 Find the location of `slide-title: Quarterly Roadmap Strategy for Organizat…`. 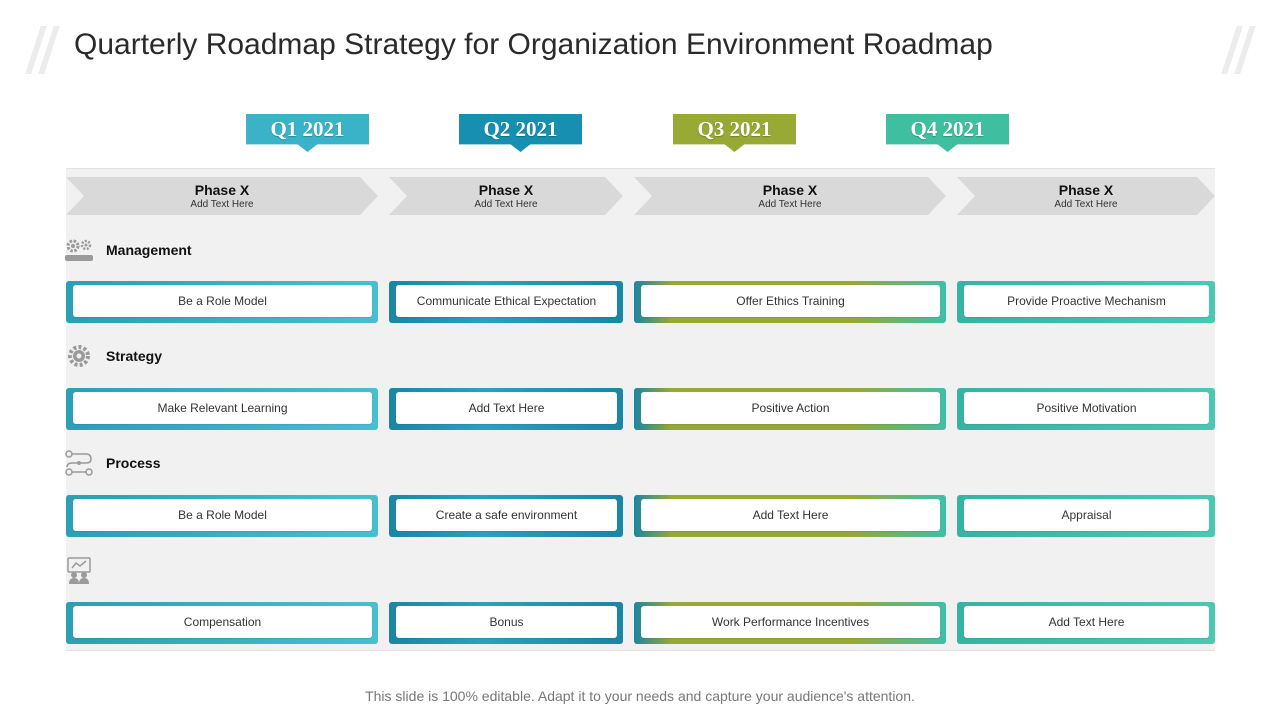

slide-title: Quarterly Roadmap Strategy for Organizat… is located at coordinates (533, 44).